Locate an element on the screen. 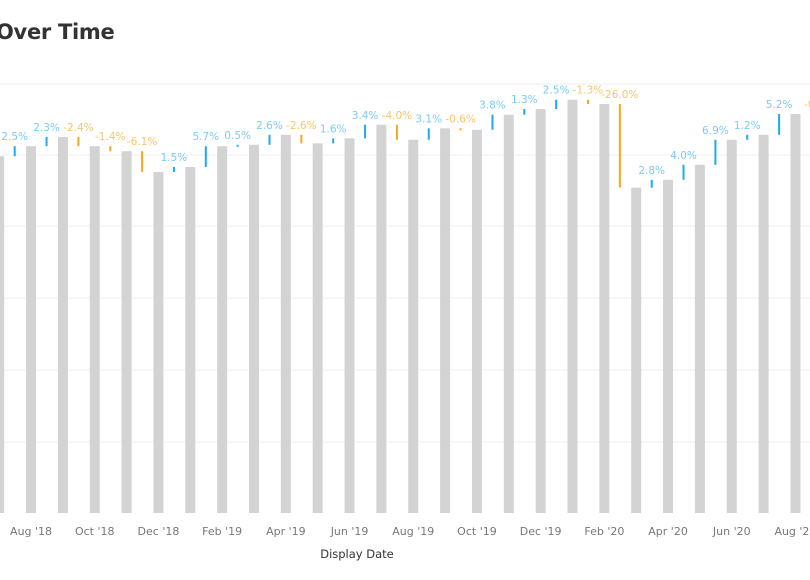  x-tick-label: Aug '19 is located at coordinates (413, 531).